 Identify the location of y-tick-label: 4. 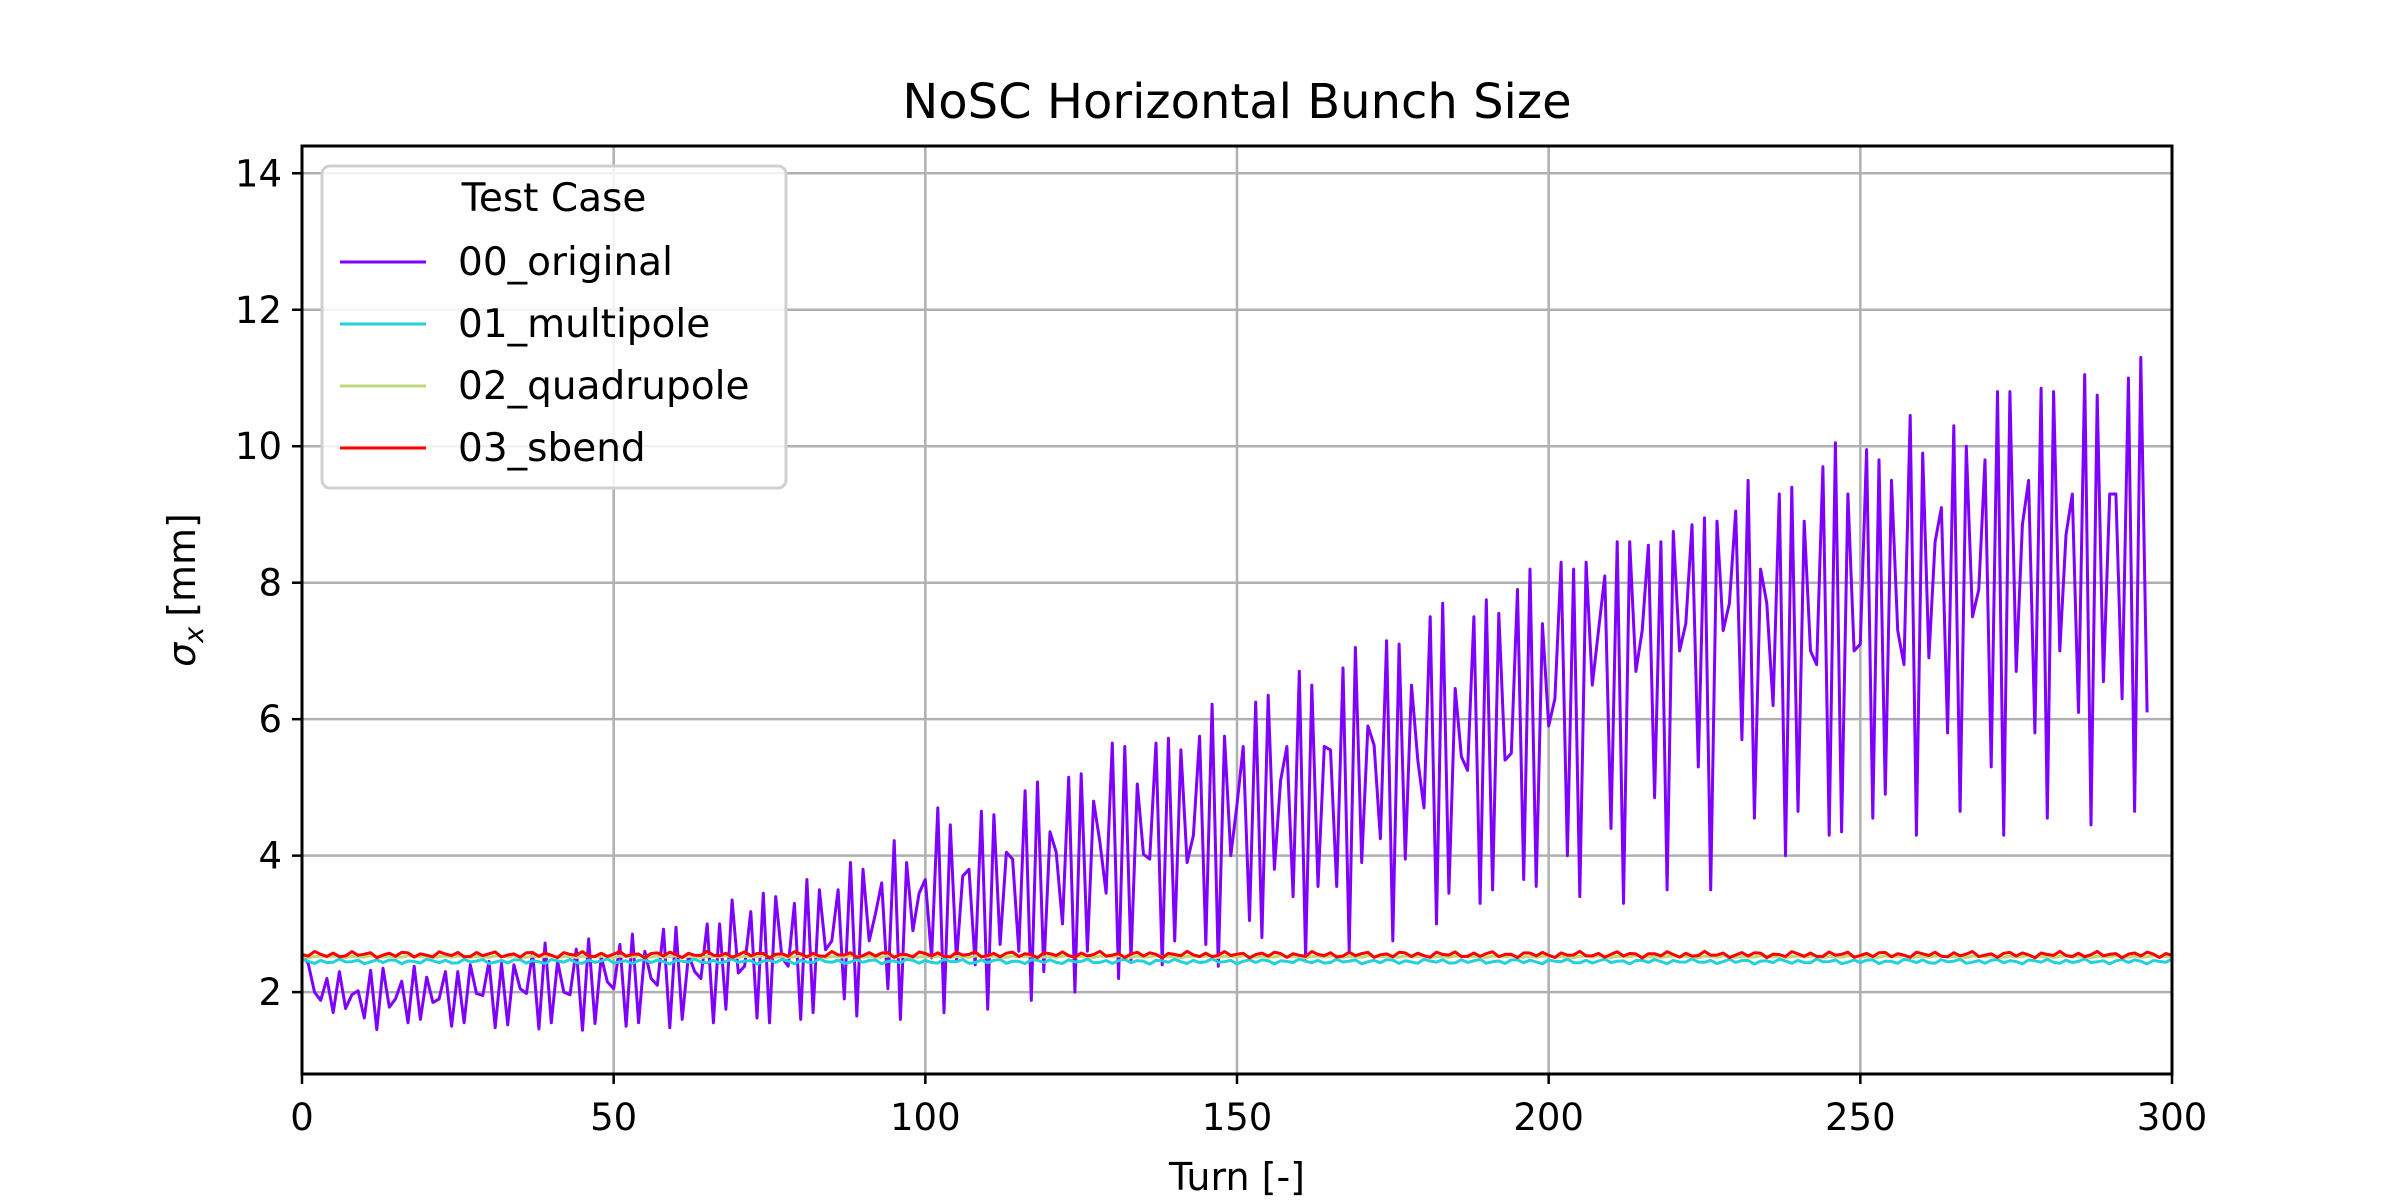
(270, 856).